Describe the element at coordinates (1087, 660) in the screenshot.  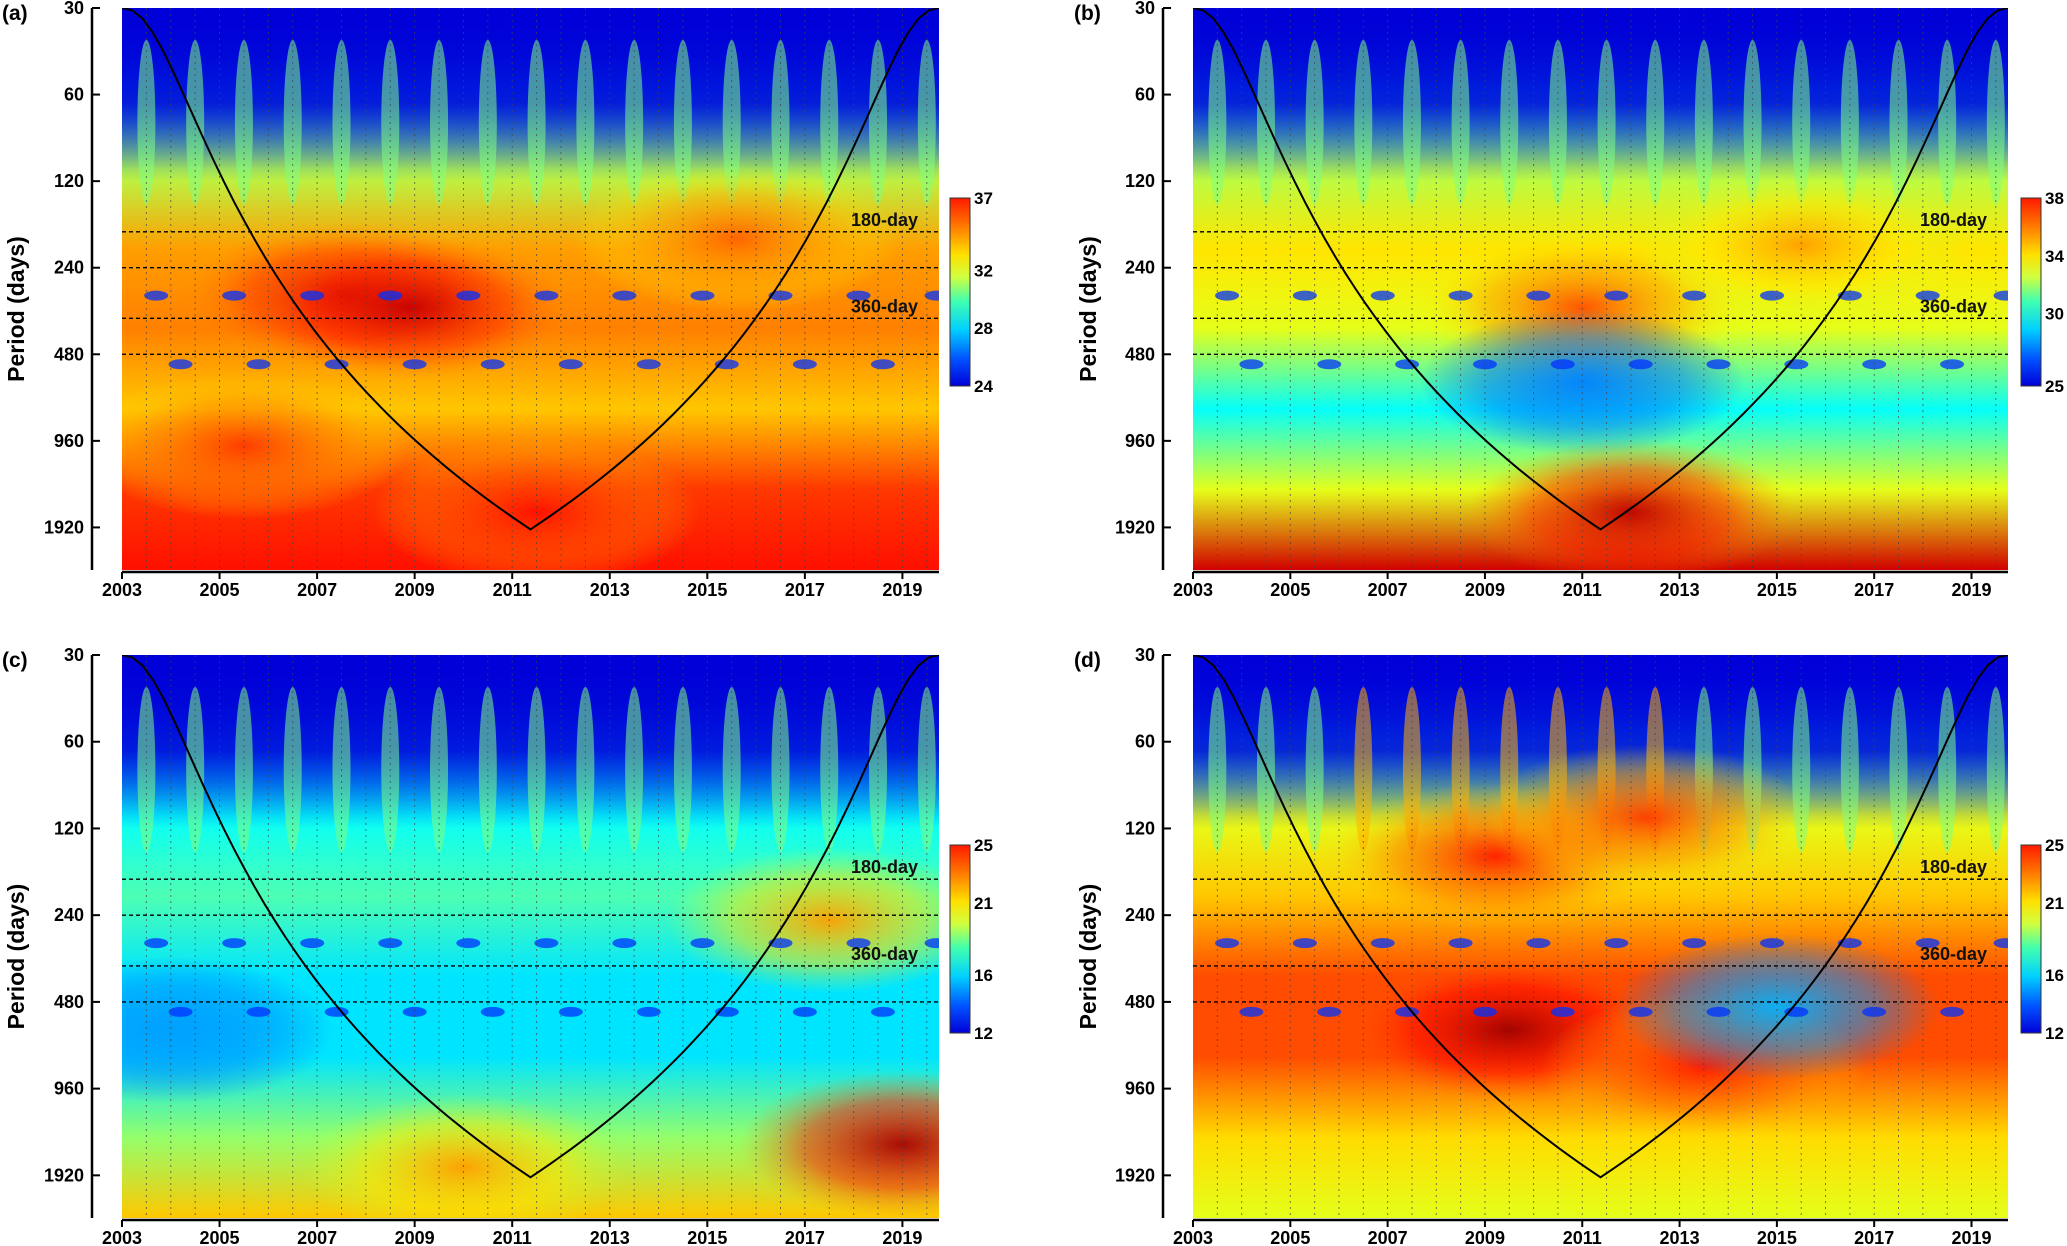
I see `panel-label: (d)` at that location.